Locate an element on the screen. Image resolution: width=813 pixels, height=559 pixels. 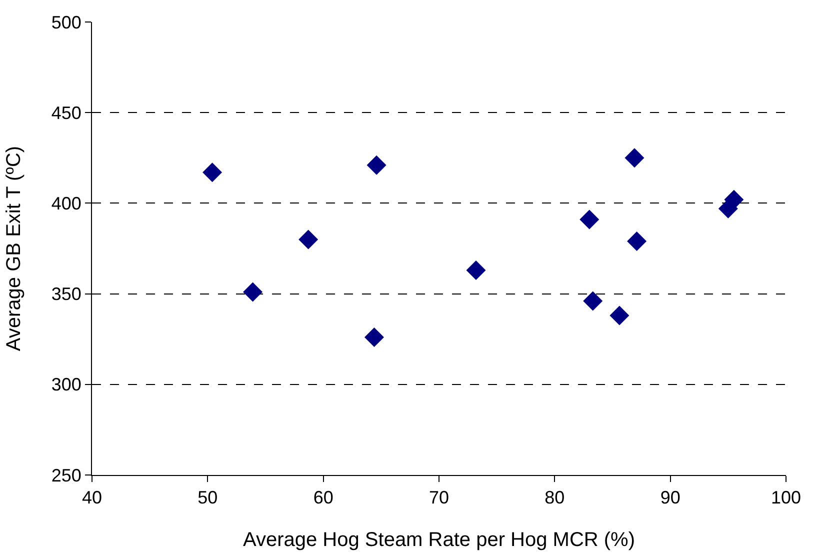
x-tick-label: 80 is located at coordinates (554, 498).